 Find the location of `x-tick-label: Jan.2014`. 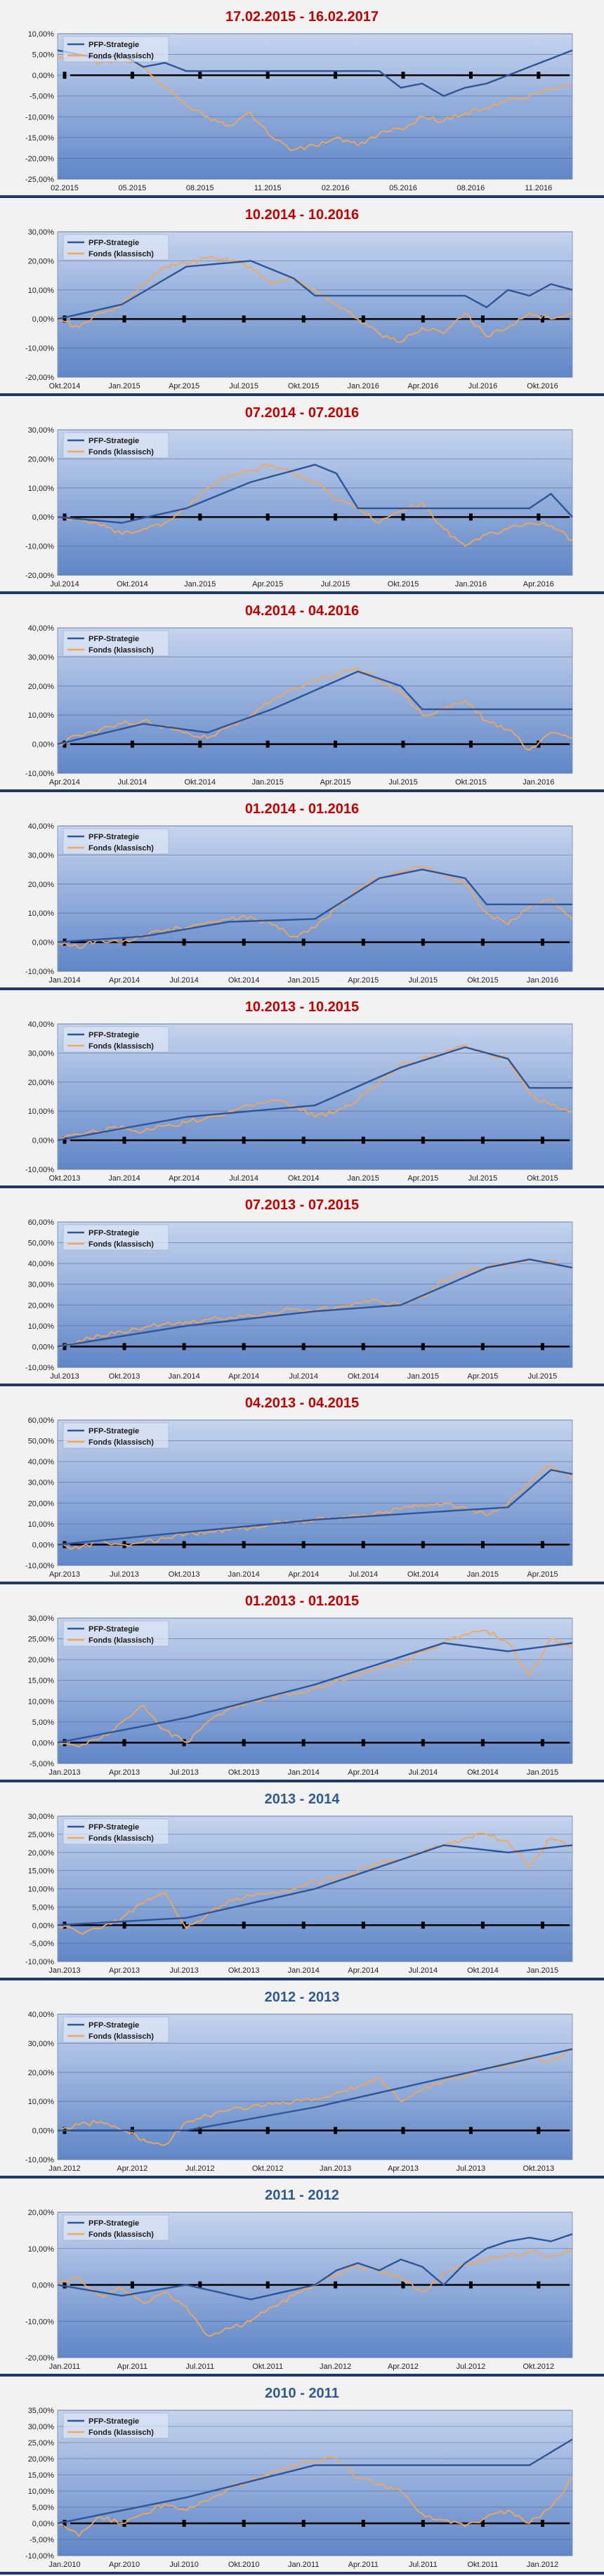

x-tick-label: Jan.2014 is located at coordinates (304, 1772).